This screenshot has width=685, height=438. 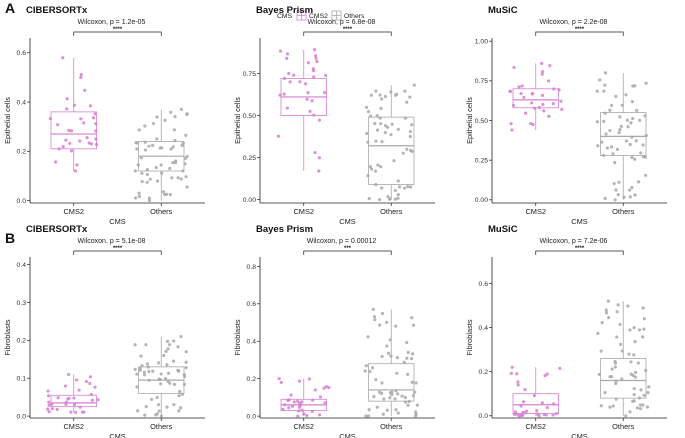 What do you see at coordinates (580, 30) in the screenshot?
I see `significance-stars: ****` at bounding box center [580, 30].